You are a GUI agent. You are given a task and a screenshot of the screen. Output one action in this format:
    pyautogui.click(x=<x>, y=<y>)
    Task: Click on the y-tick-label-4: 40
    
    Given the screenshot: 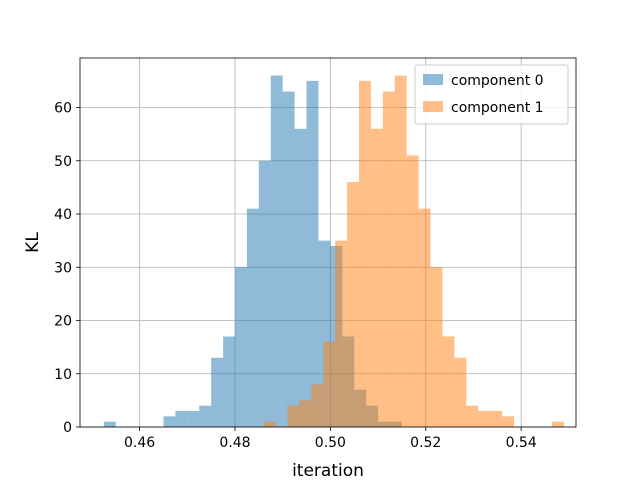 What is the action you would take?
    pyautogui.click(x=63, y=215)
    